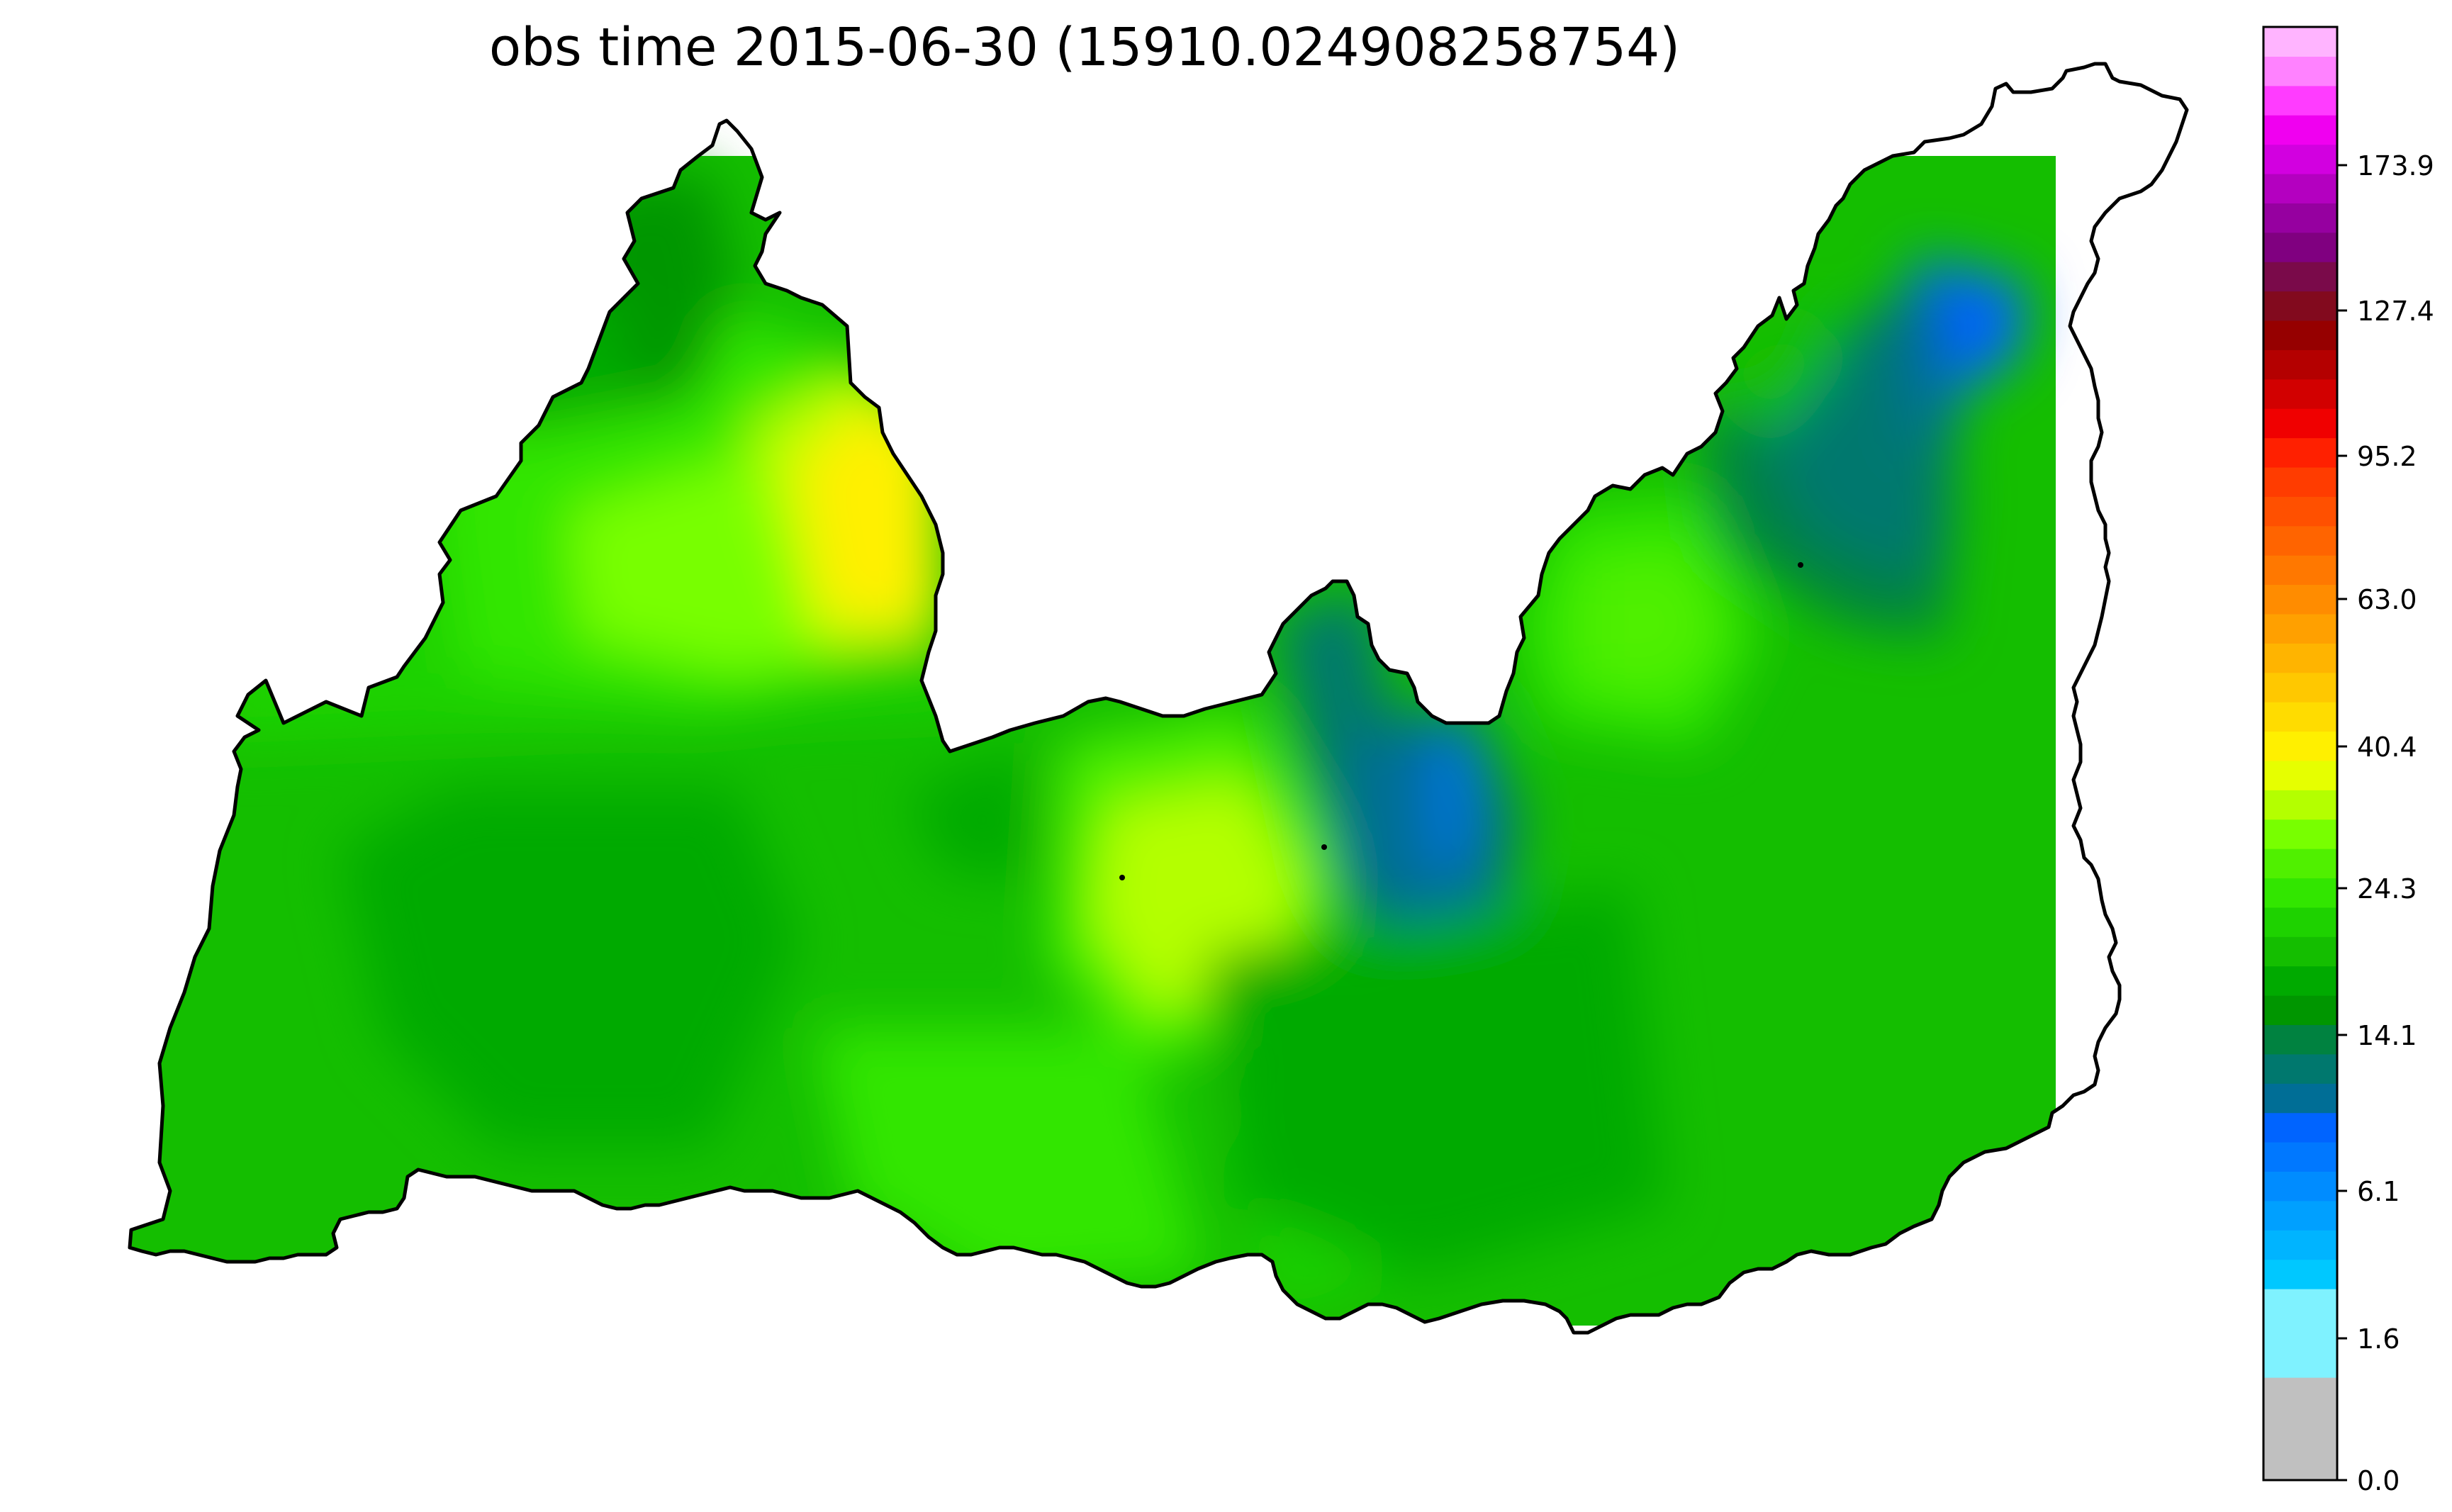  What do you see at coordinates (2387, 456) in the screenshot?
I see `colorbar-tick-label: 95.2` at bounding box center [2387, 456].